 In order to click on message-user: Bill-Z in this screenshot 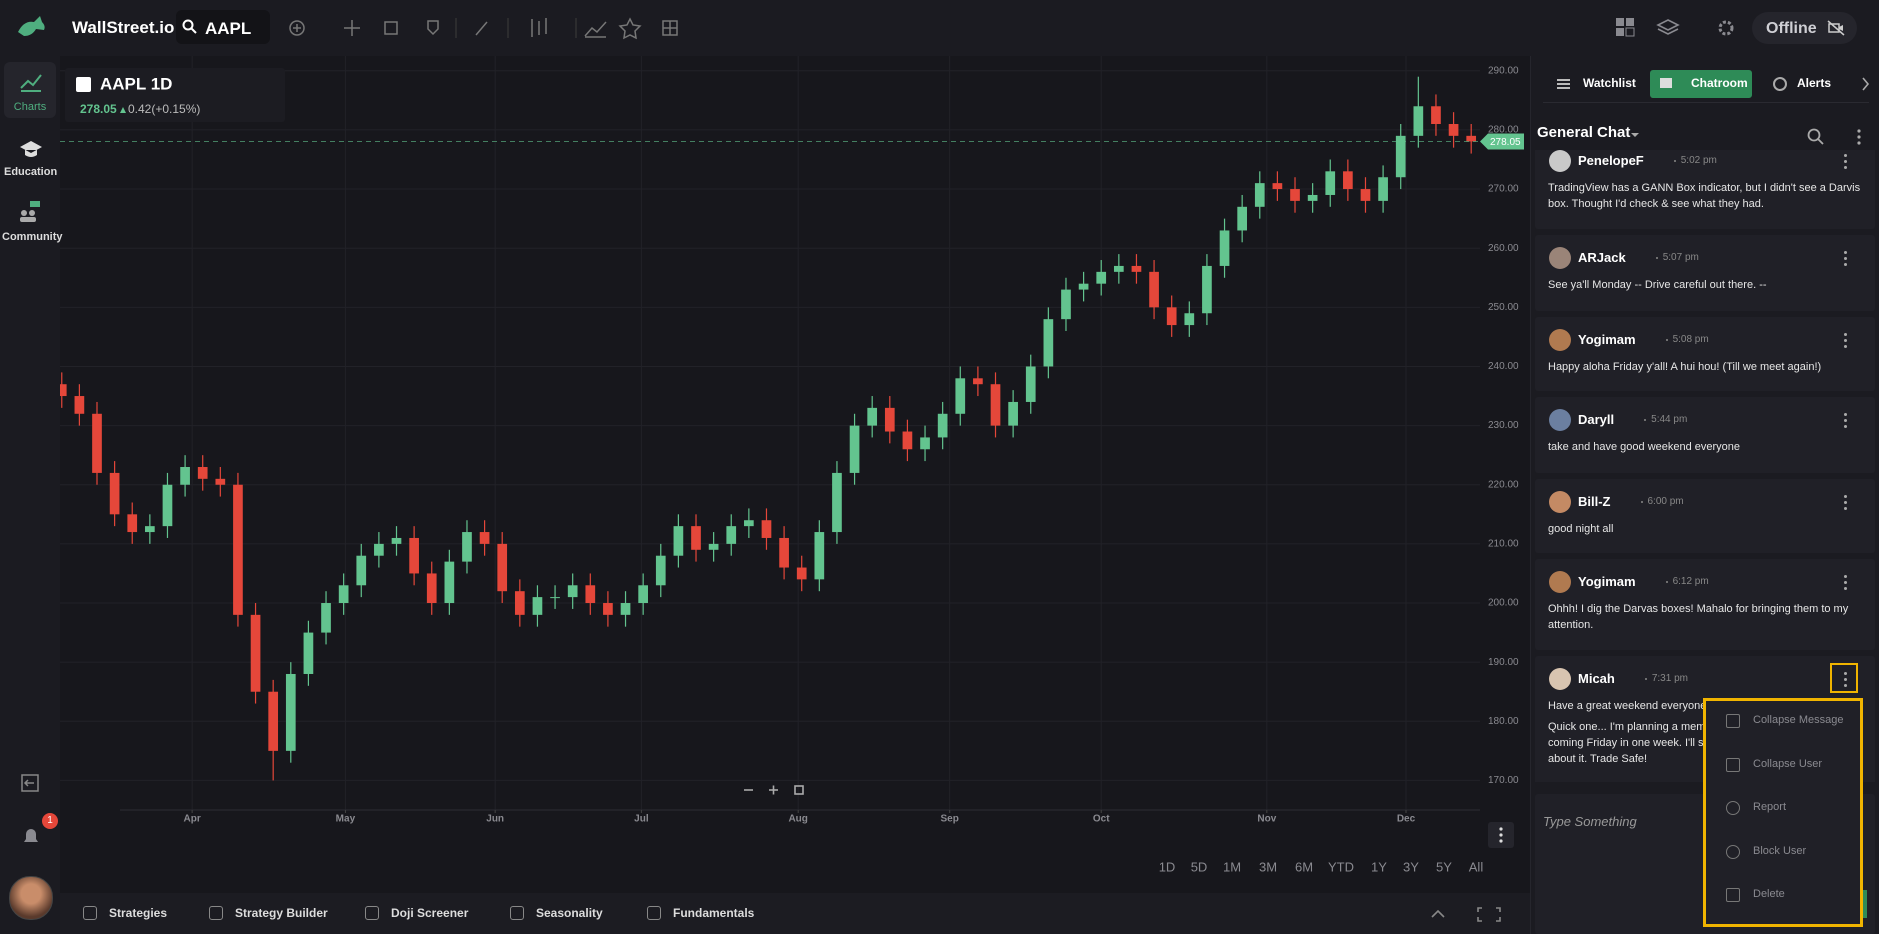, I will do `click(1594, 501)`.